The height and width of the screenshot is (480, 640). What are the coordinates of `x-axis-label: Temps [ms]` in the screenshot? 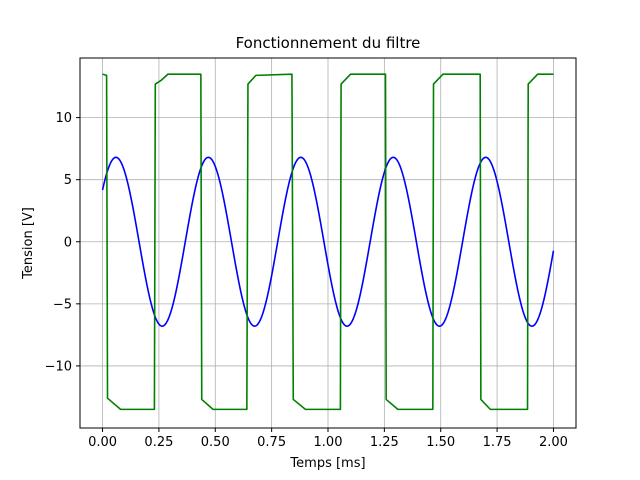 It's located at (327, 463).